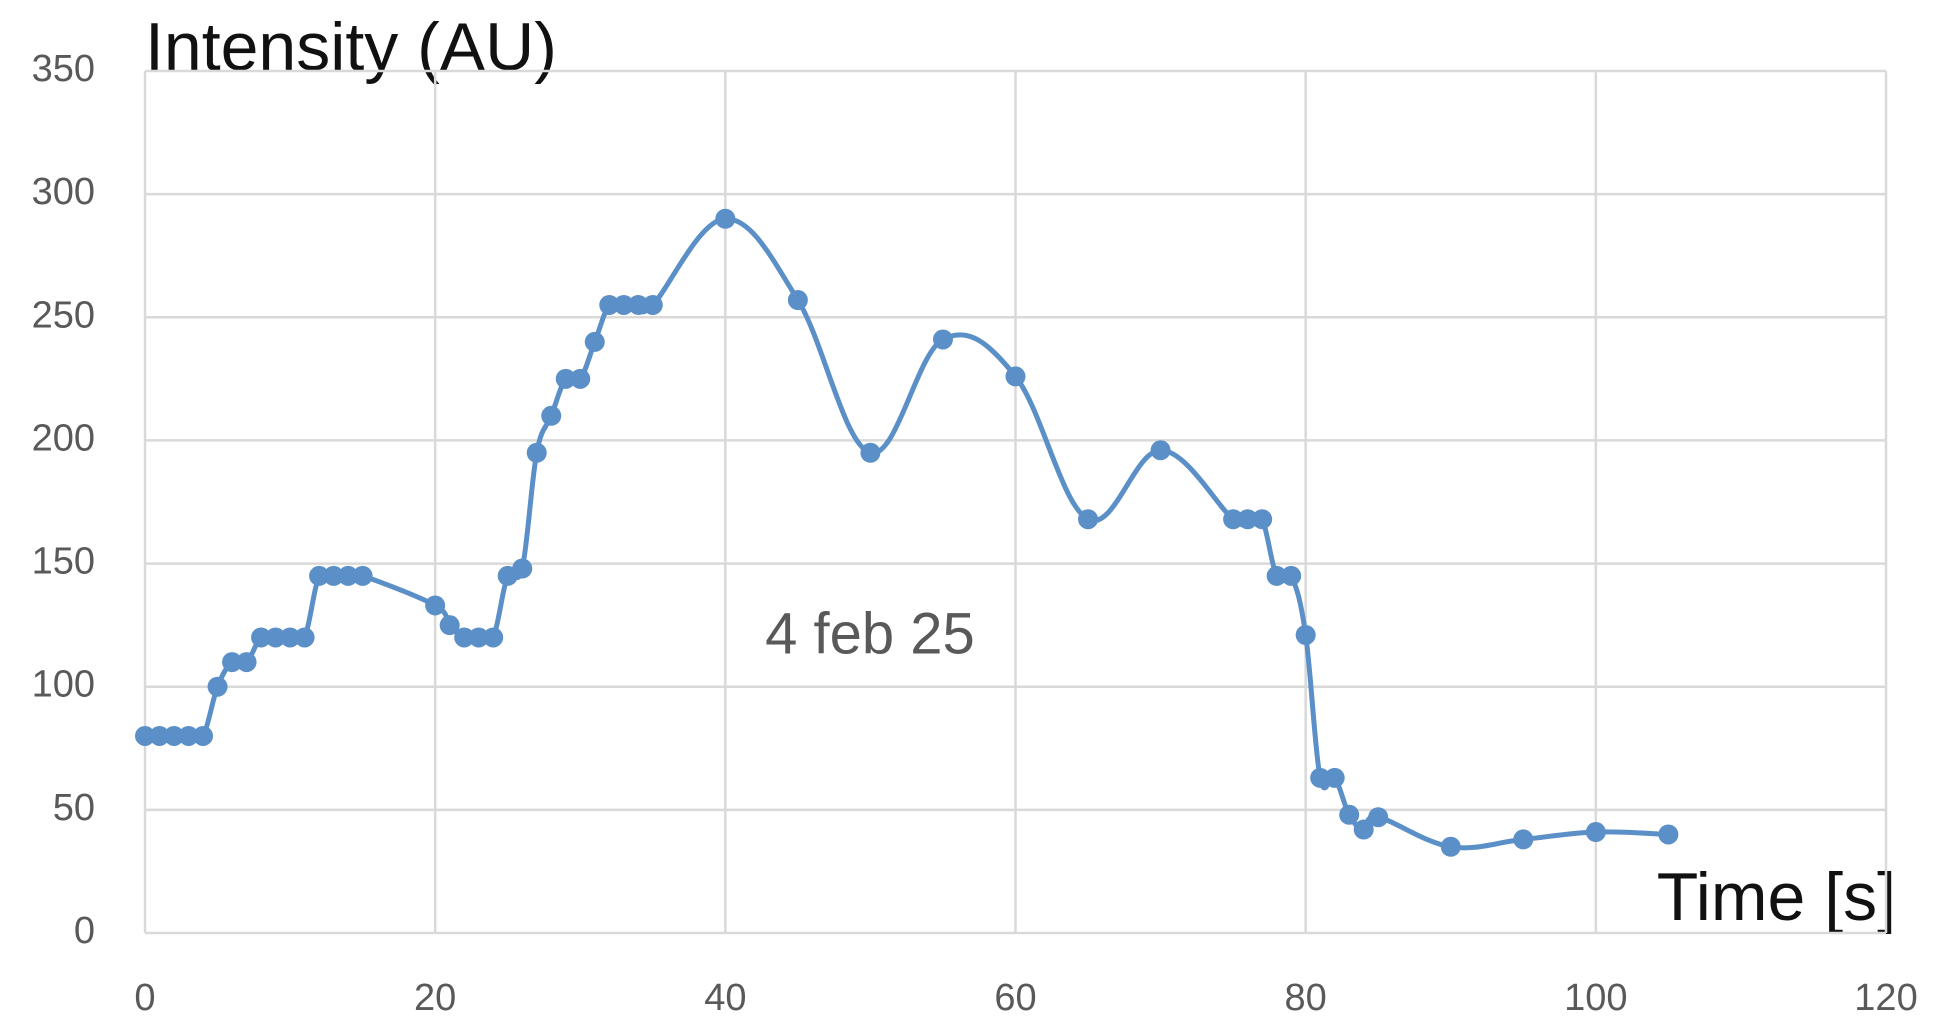  What do you see at coordinates (1776, 897) in the screenshot?
I see `x-axis-label: Time [s]` at bounding box center [1776, 897].